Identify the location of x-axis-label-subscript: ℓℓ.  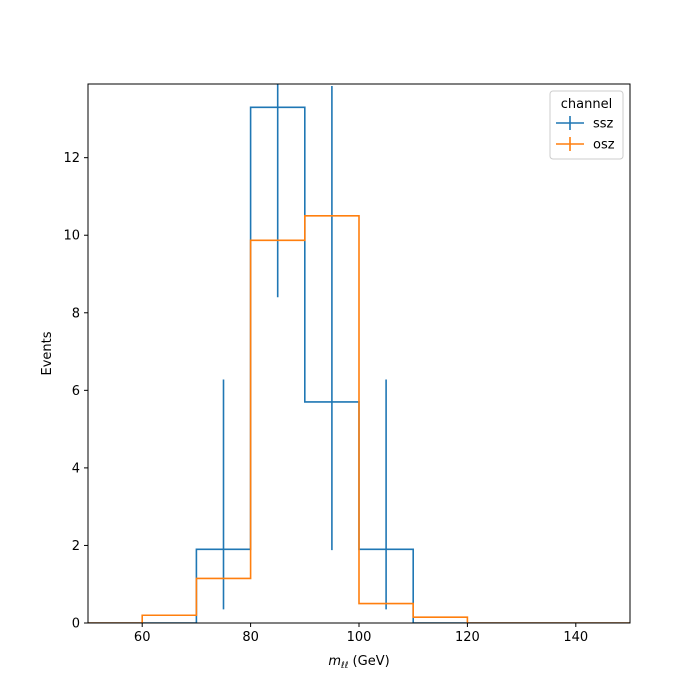
(344, 666).